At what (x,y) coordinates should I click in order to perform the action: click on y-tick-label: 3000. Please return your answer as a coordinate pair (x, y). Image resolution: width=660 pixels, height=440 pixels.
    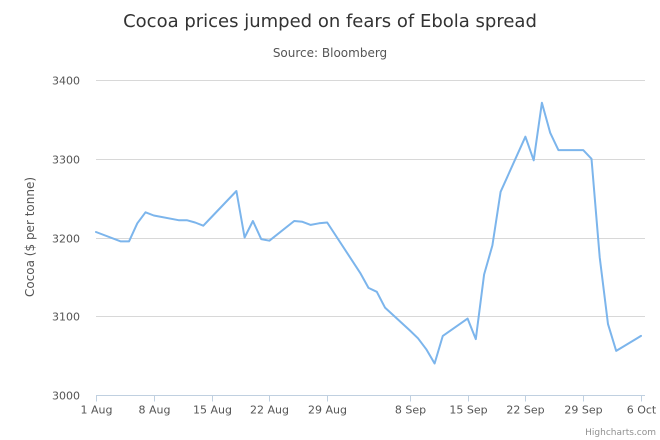
    Looking at the image, I should click on (66, 396).